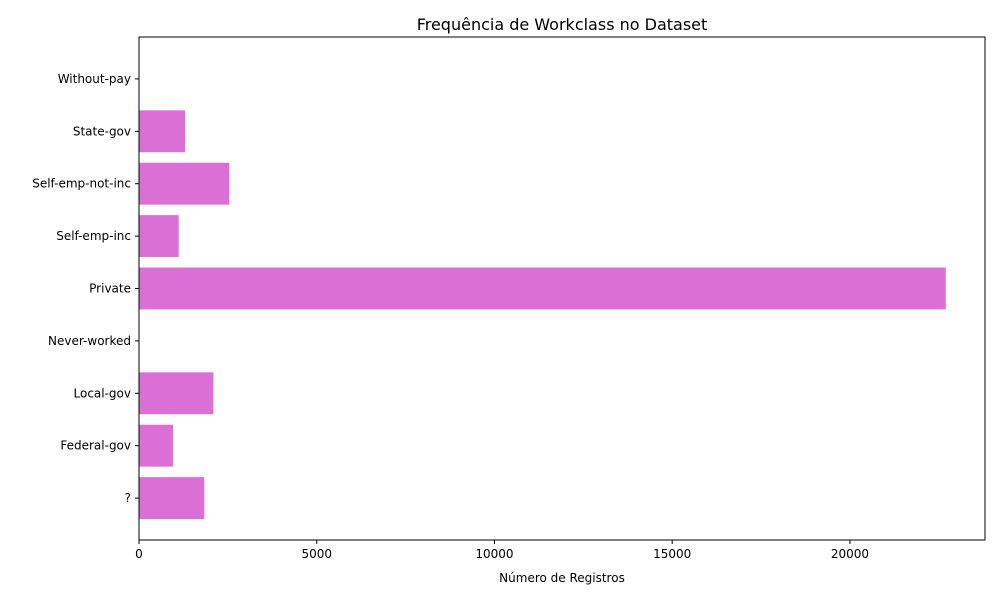 This screenshot has width=1000, height=600. I want to click on bar-private, so click(542, 288).